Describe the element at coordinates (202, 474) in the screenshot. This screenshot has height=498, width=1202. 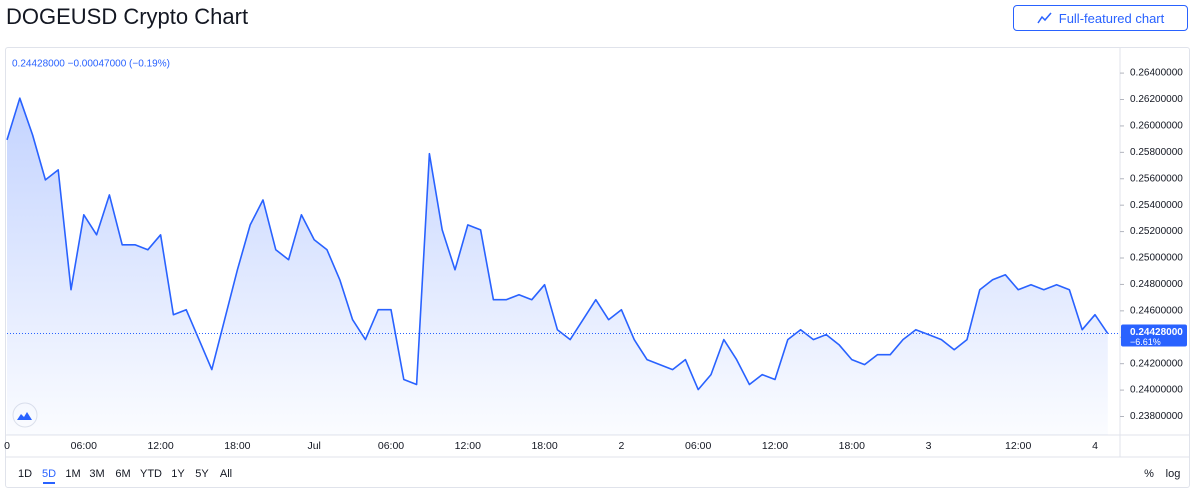
I see `range-button: 5Y` at that location.